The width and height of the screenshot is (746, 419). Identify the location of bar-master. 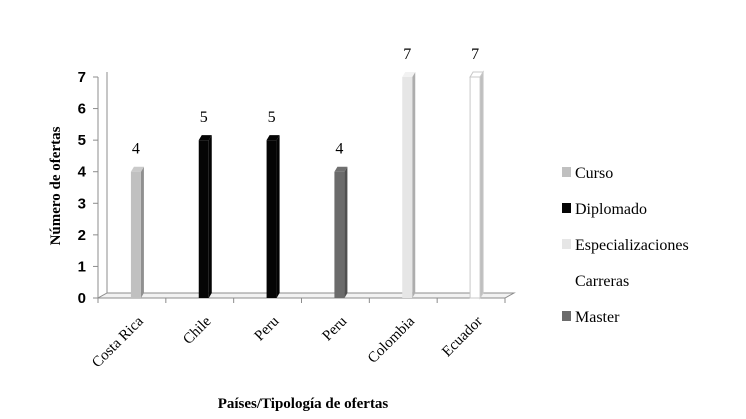
(341, 232).